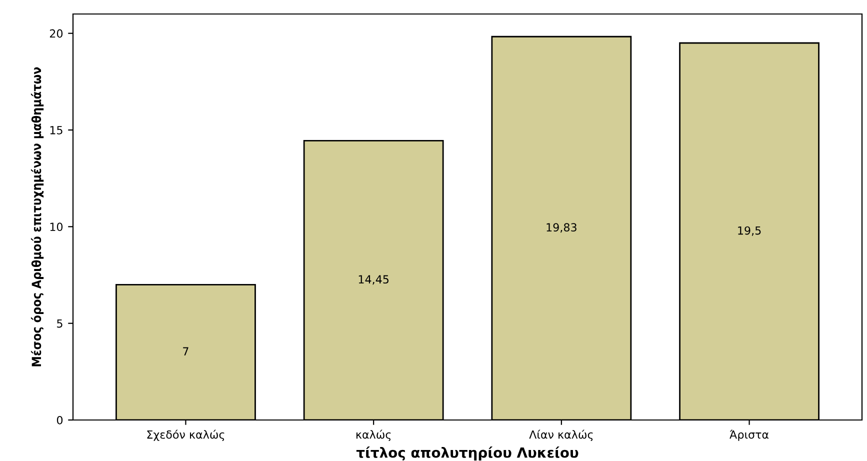  What do you see at coordinates (561, 228) in the screenshot?
I see `data-label: 19,83` at bounding box center [561, 228].